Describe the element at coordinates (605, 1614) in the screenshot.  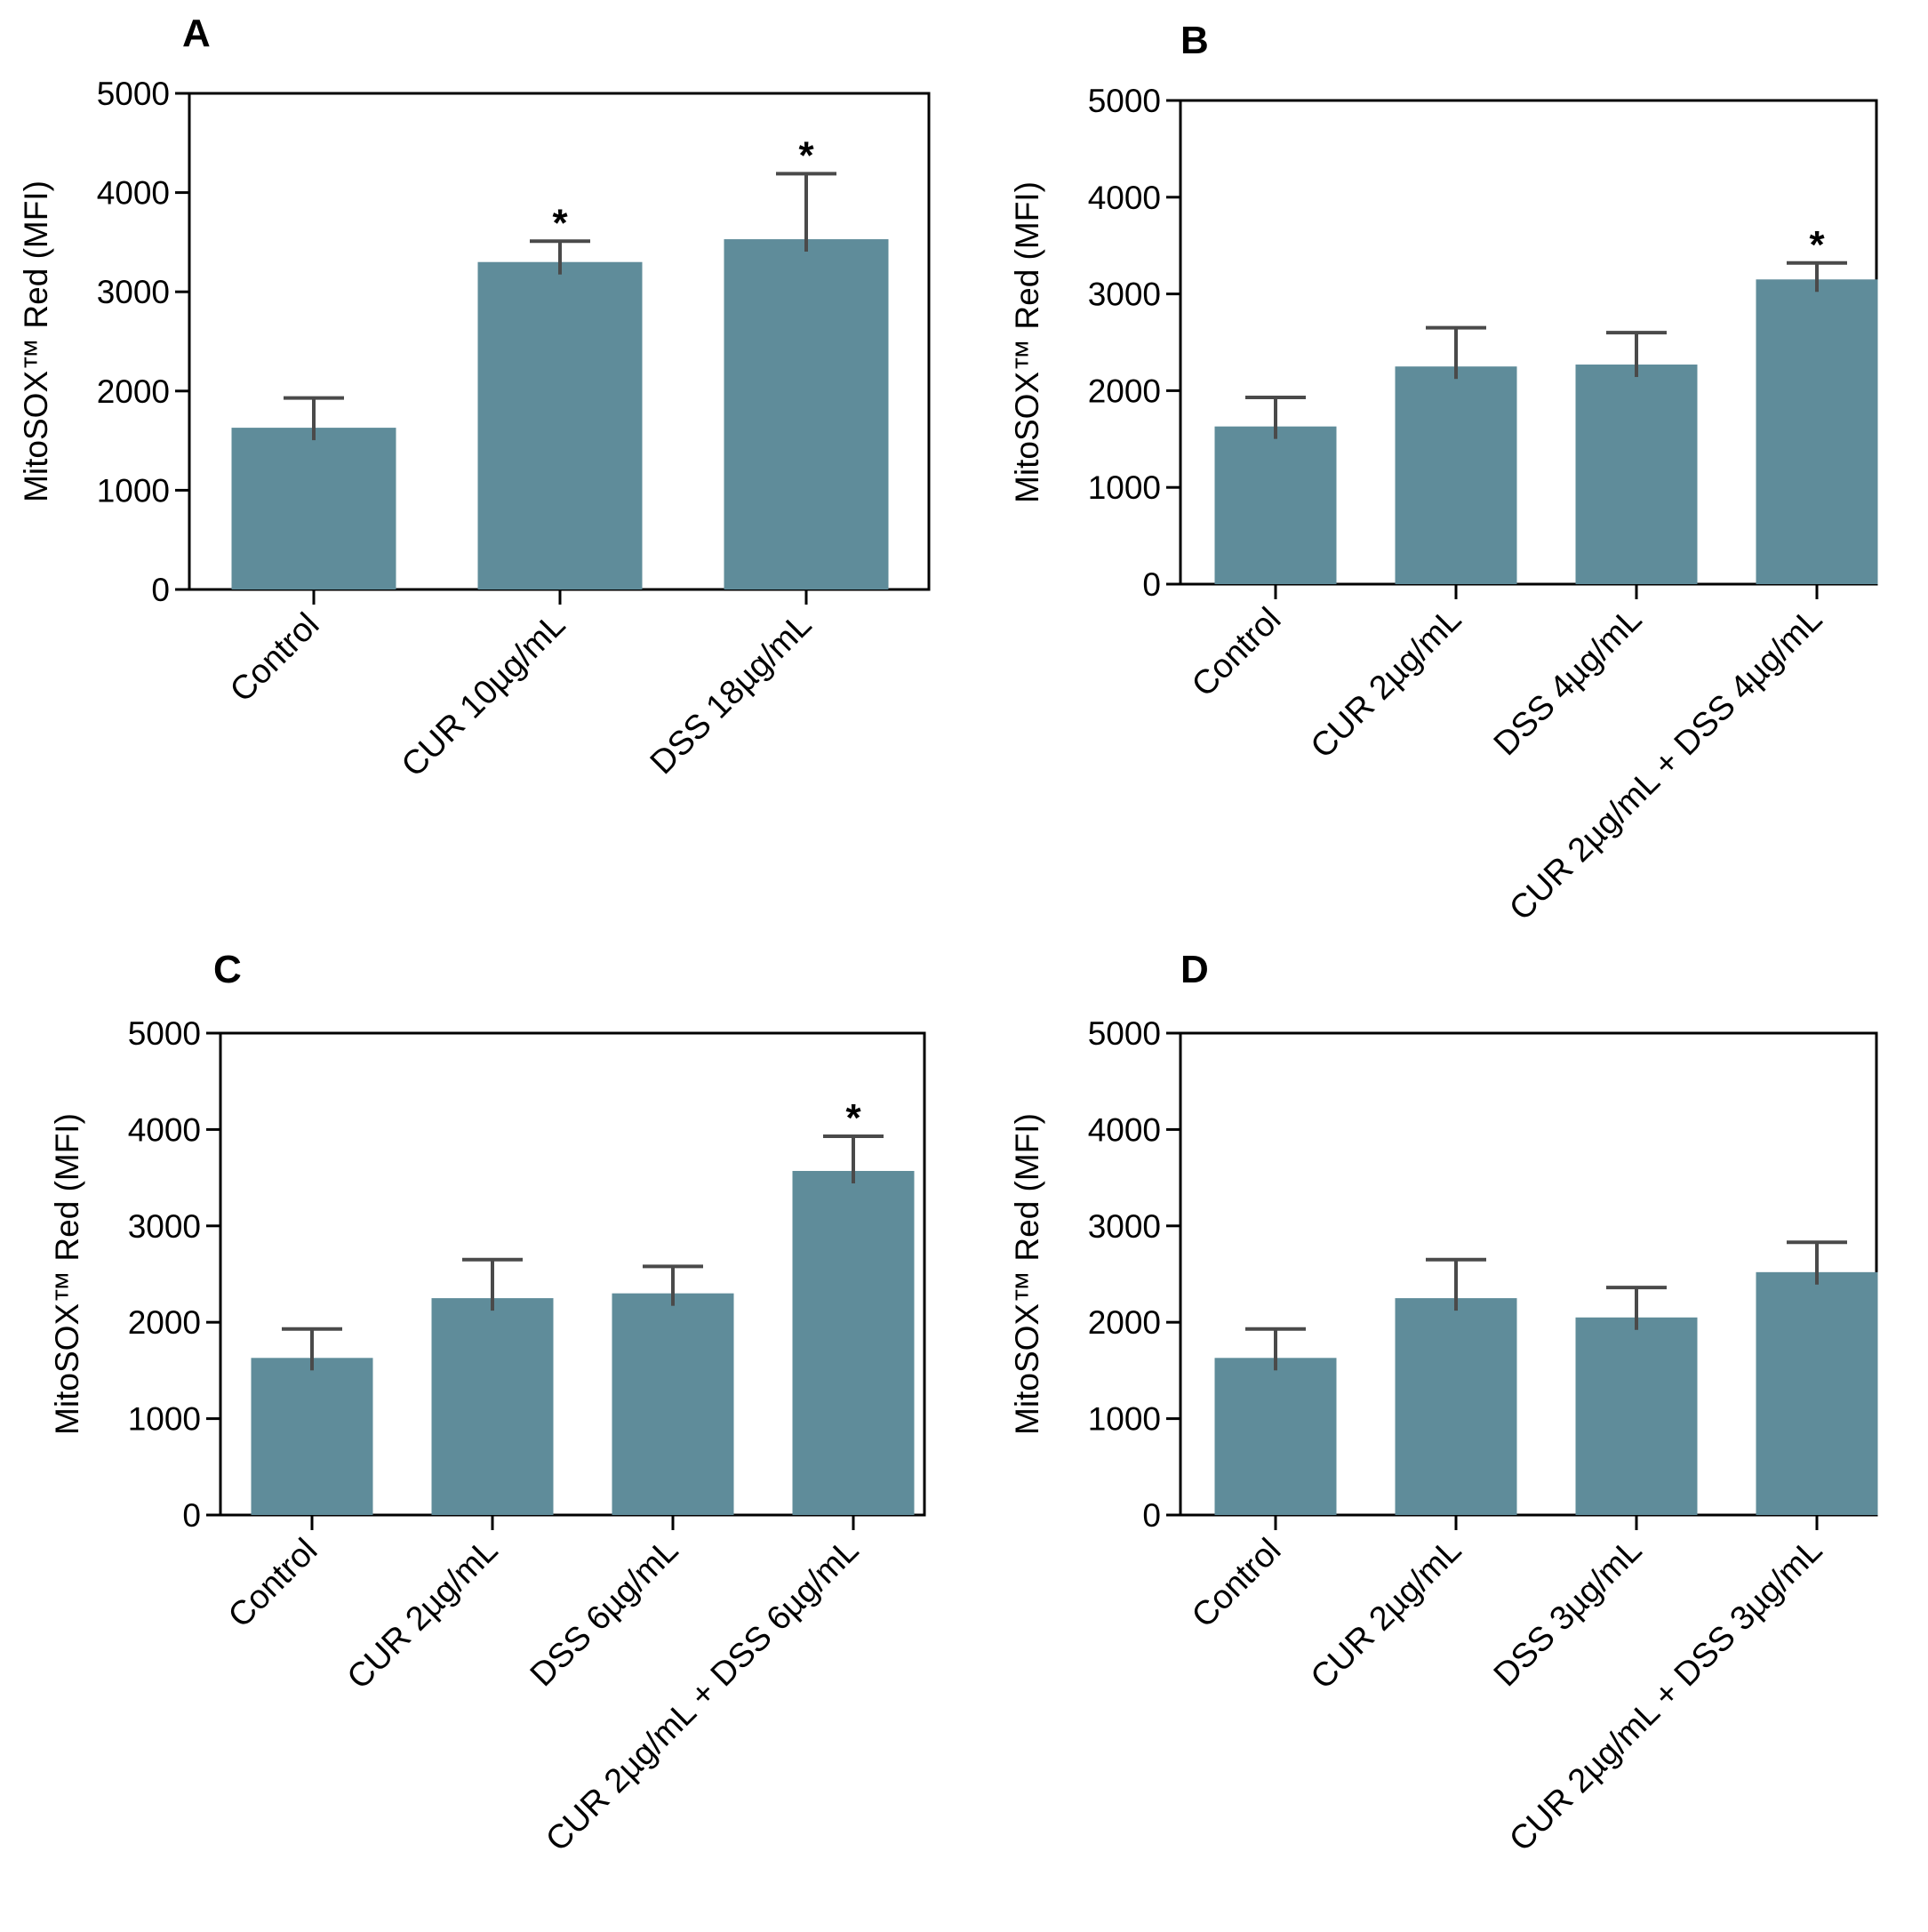
I see `panel-c-category-label: DSS 6µg/mL` at that location.